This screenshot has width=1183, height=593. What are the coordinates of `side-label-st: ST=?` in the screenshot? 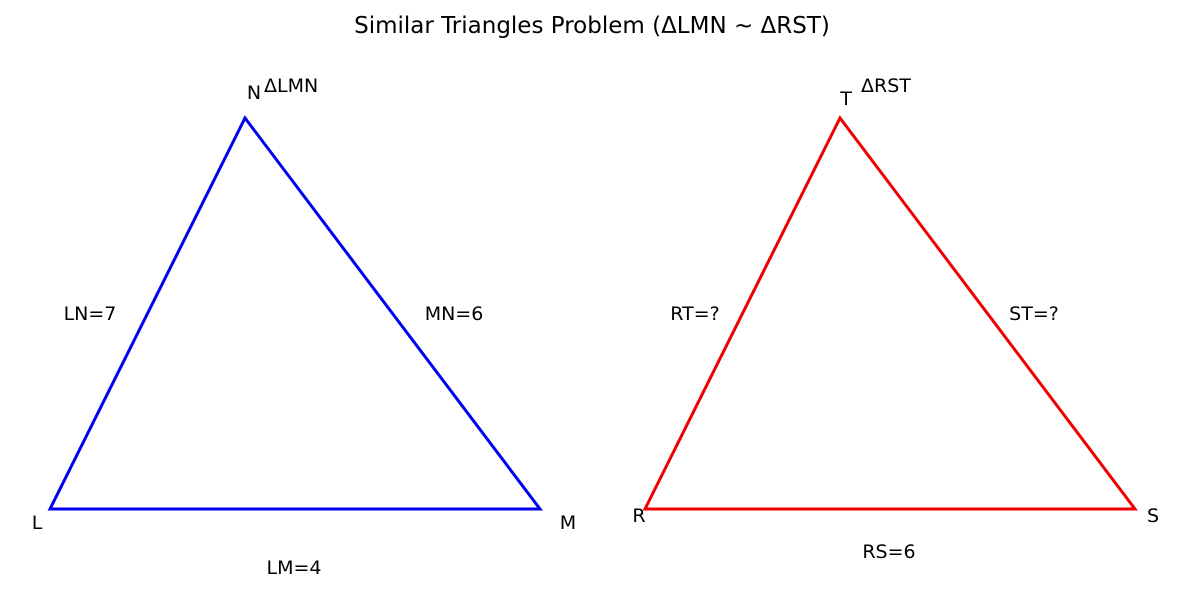 It's located at (1034, 314).